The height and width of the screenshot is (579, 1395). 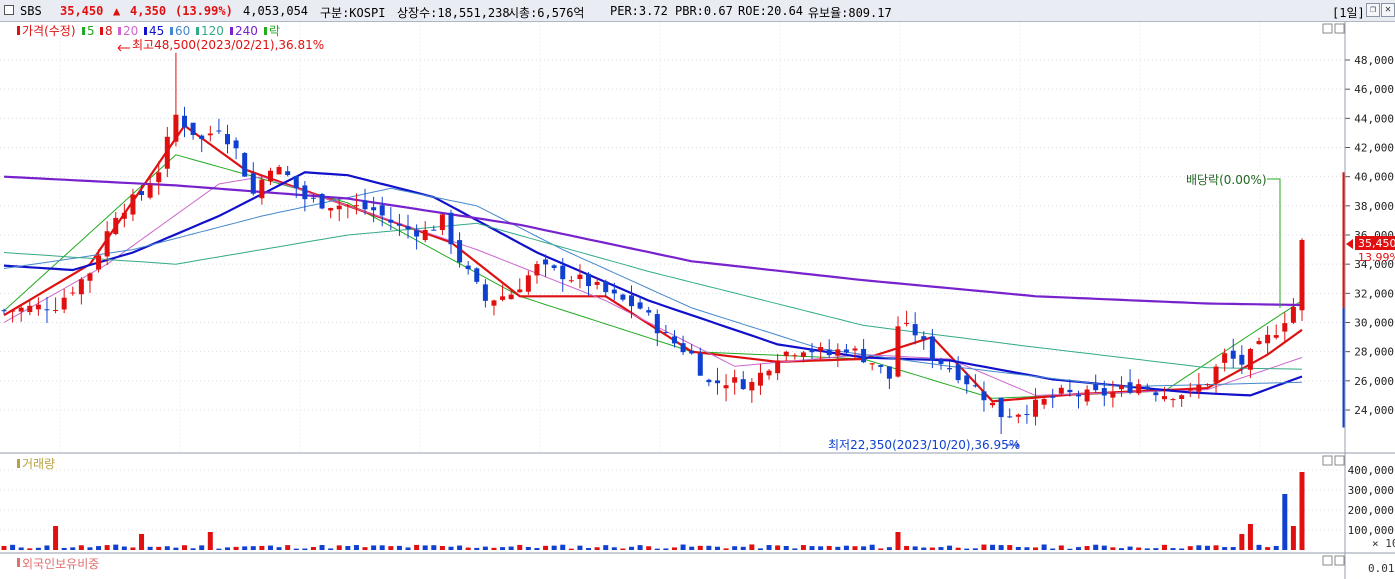 What do you see at coordinates (771, 11) in the screenshot?
I see `roe-value: ROE:20.64` at bounding box center [771, 11].